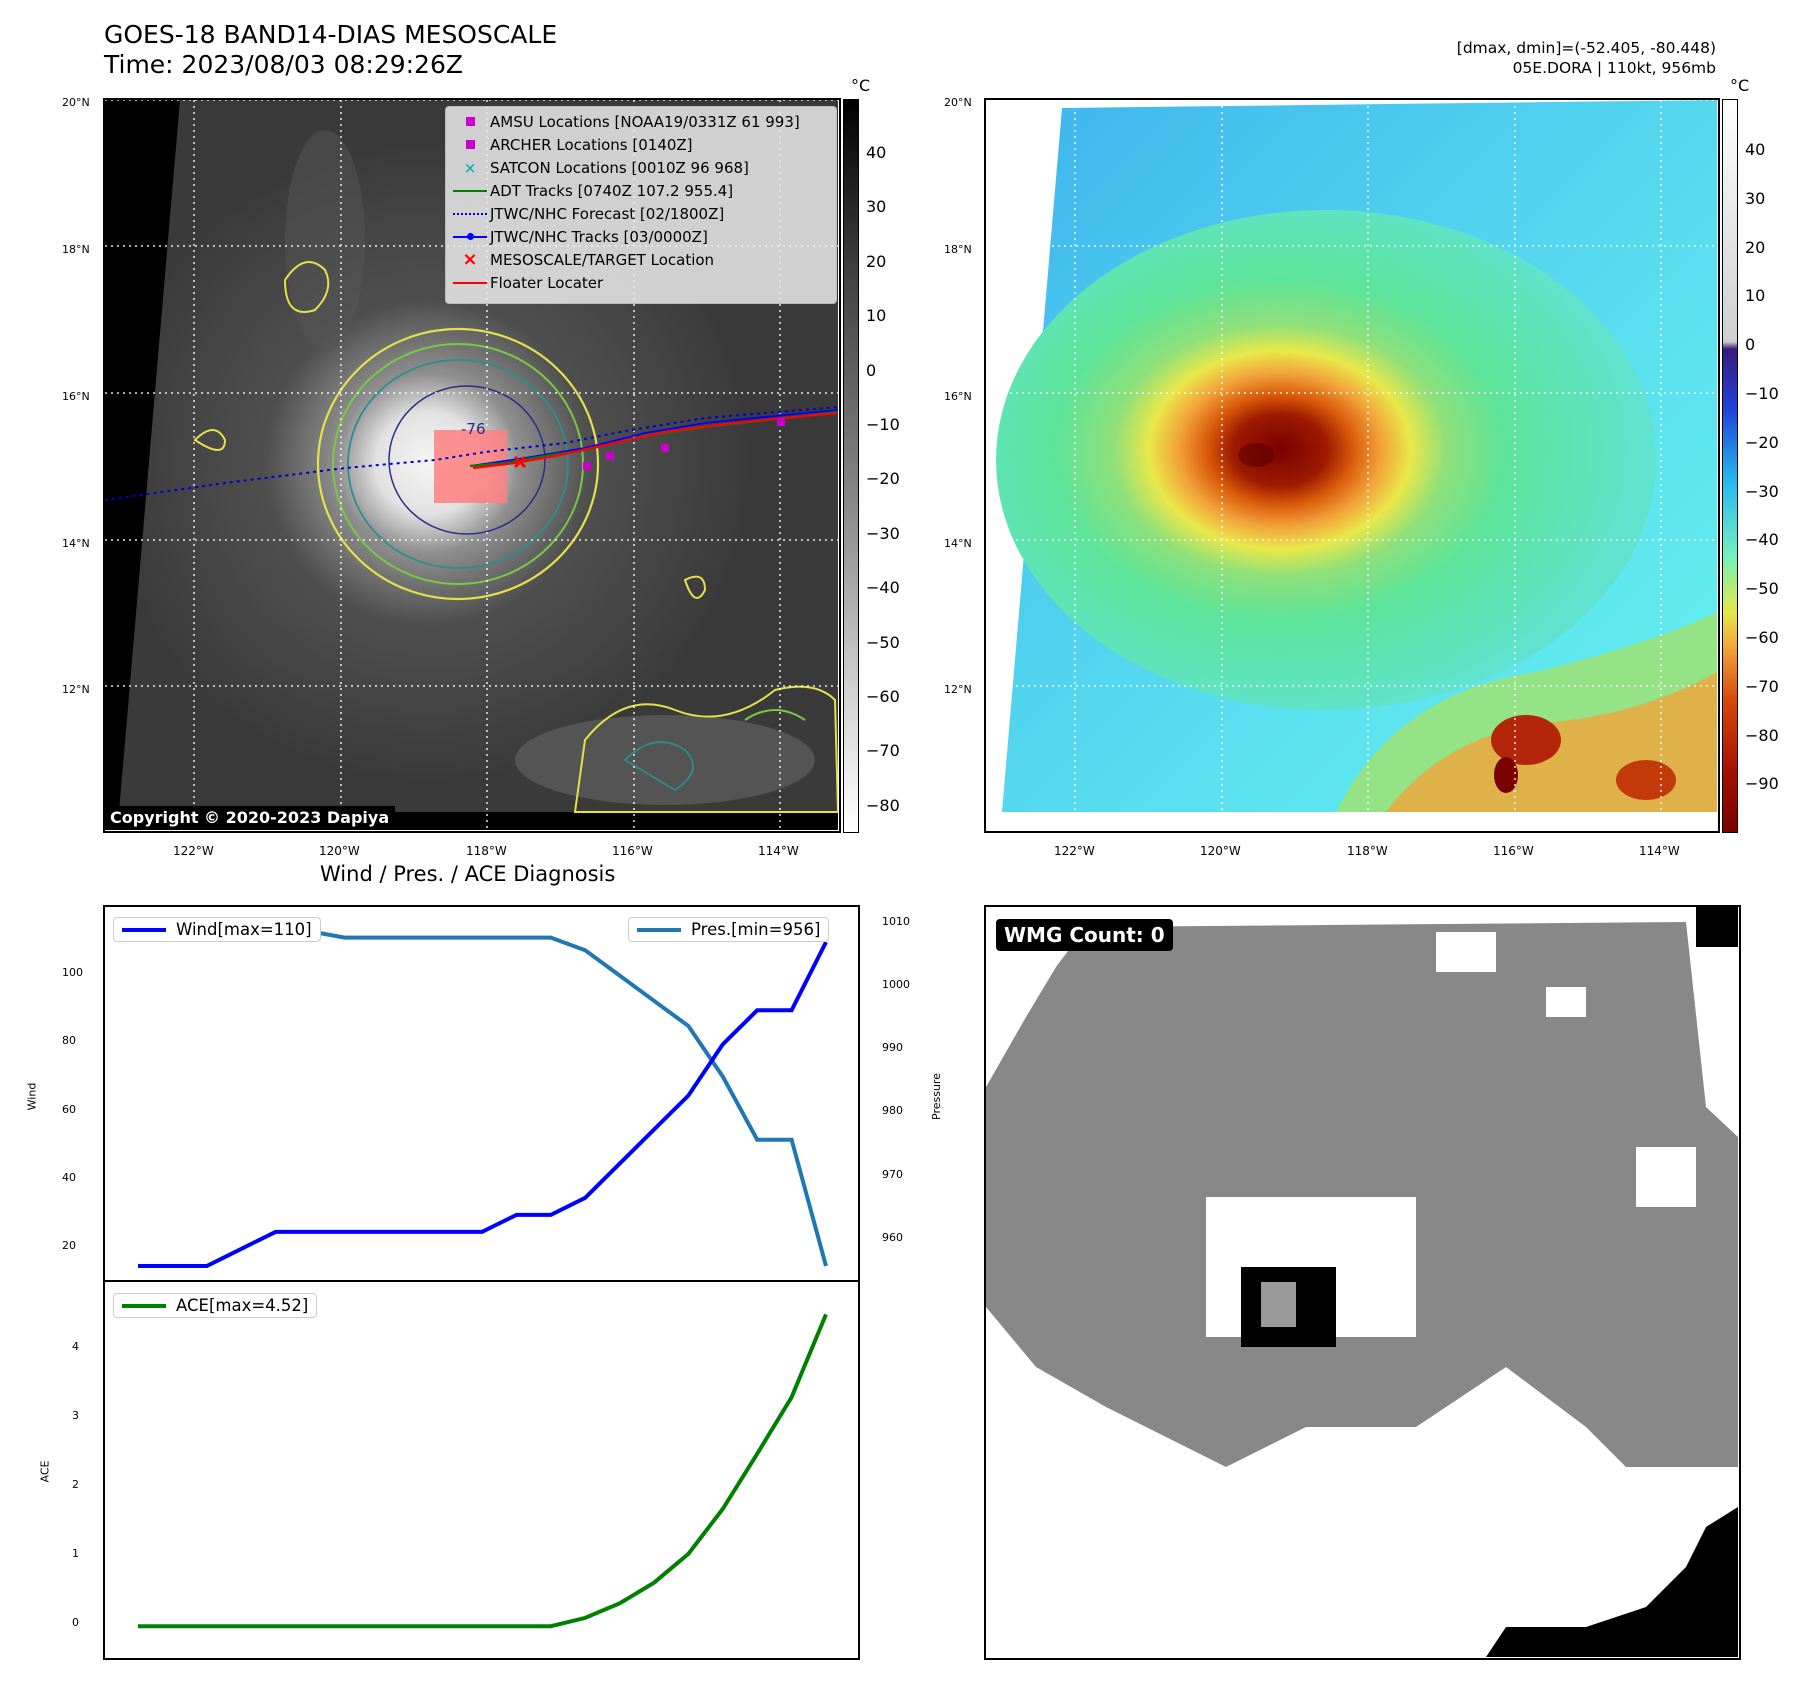  Describe the element at coordinates (883, 751) in the screenshot. I see `left-colorbar-tick: −70` at that location.